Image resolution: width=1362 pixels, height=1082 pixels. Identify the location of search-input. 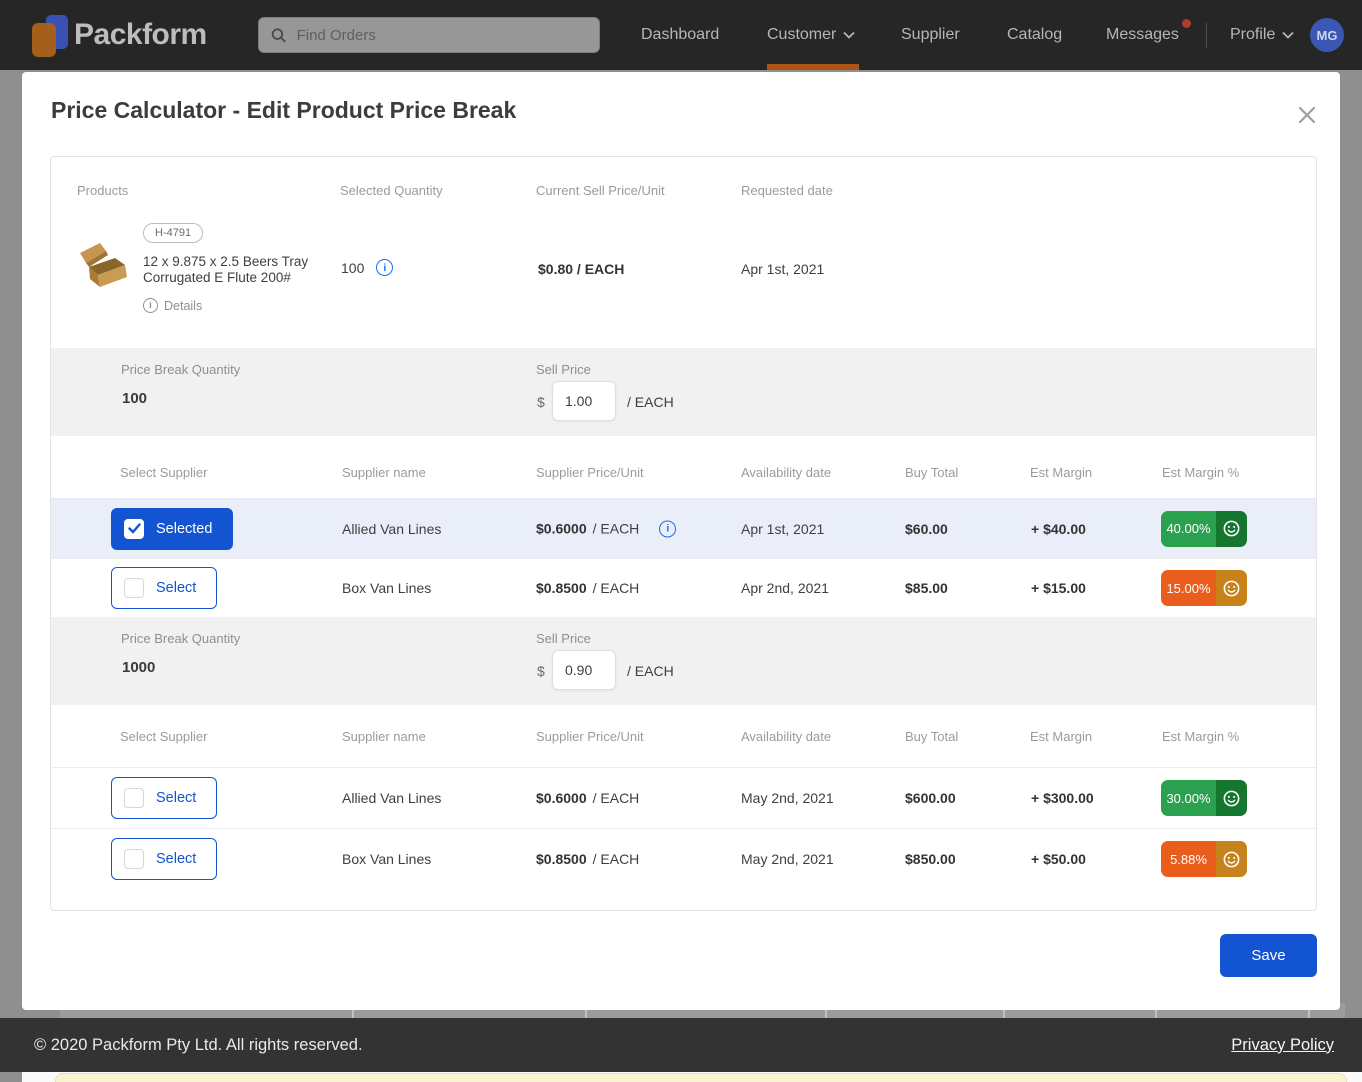
(441, 35).